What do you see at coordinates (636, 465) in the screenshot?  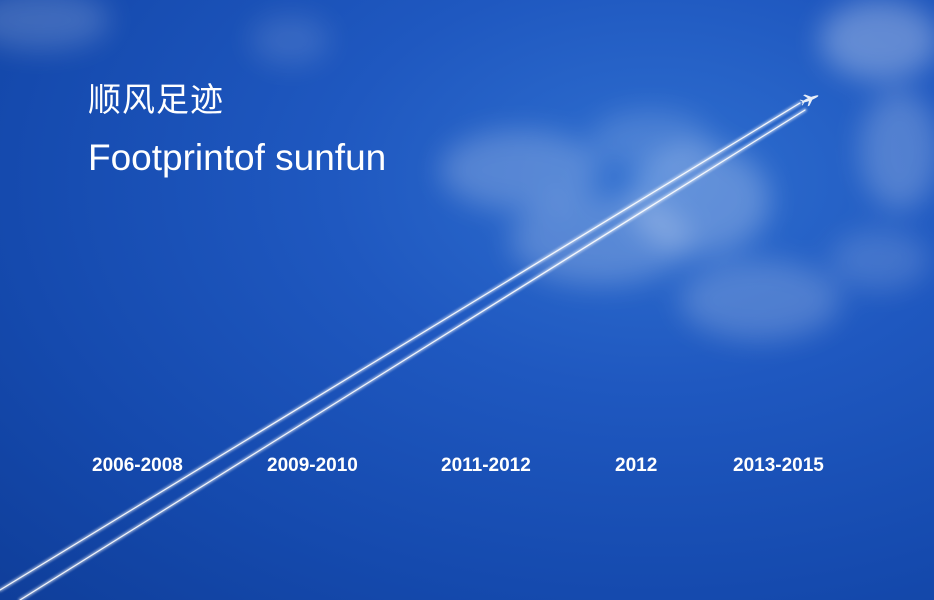 I see `timeline-item-2012: 2012` at bounding box center [636, 465].